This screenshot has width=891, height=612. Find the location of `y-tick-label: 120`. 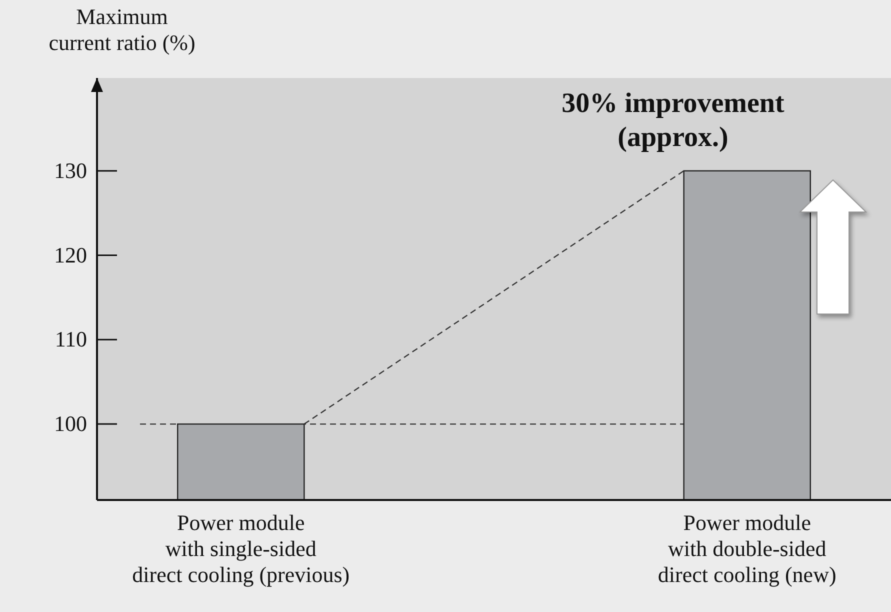

y-tick-label: 120 is located at coordinates (70, 255).